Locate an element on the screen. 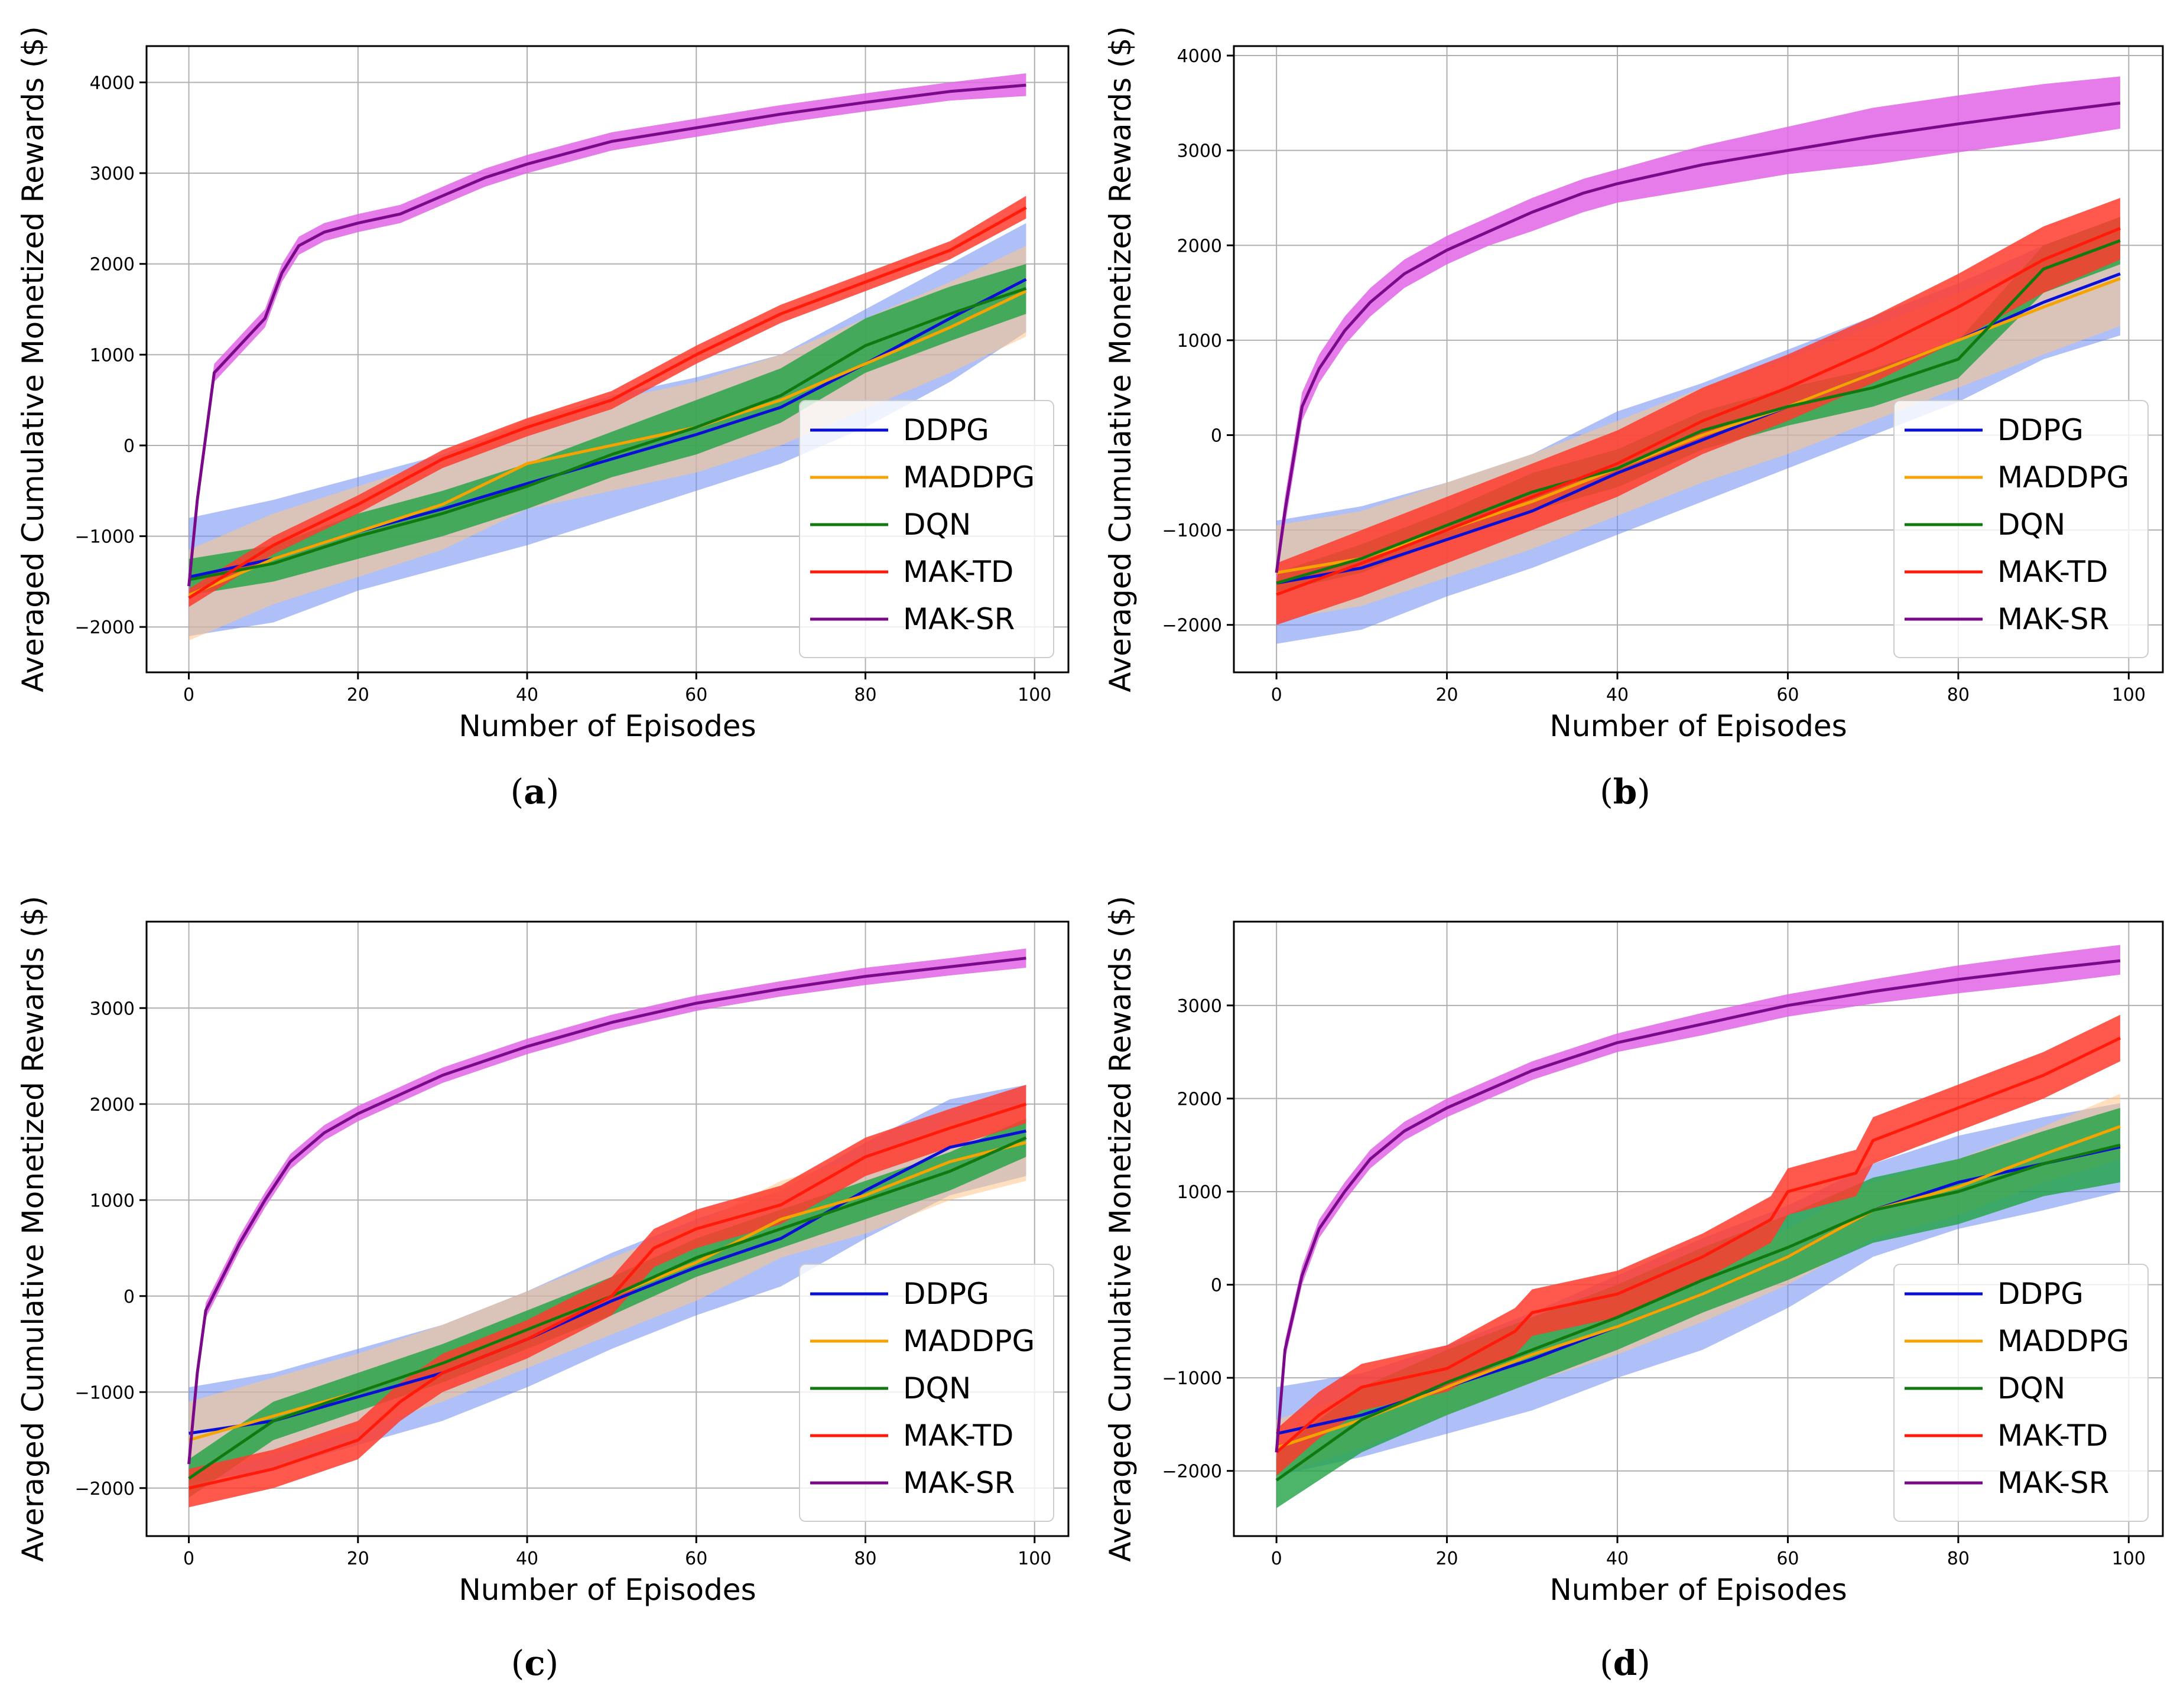  subplot-caption: (a) is located at coordinates (535, 792).